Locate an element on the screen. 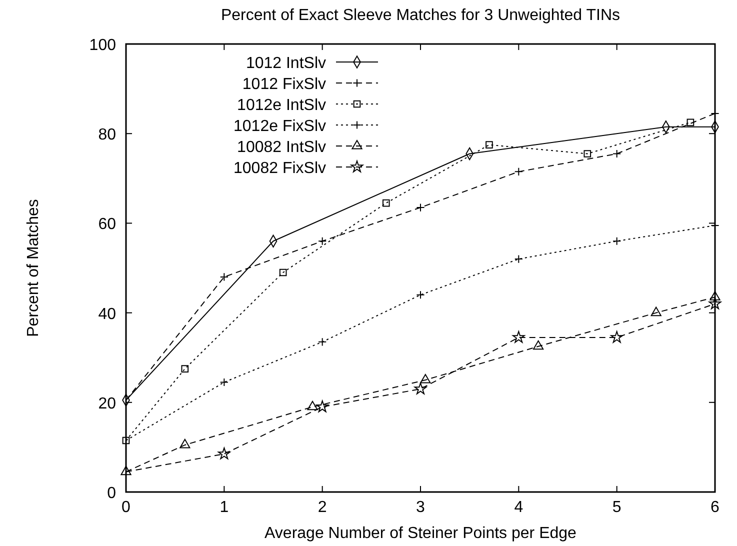  x-tick-label: 0 is located at coordinates (126, 507).